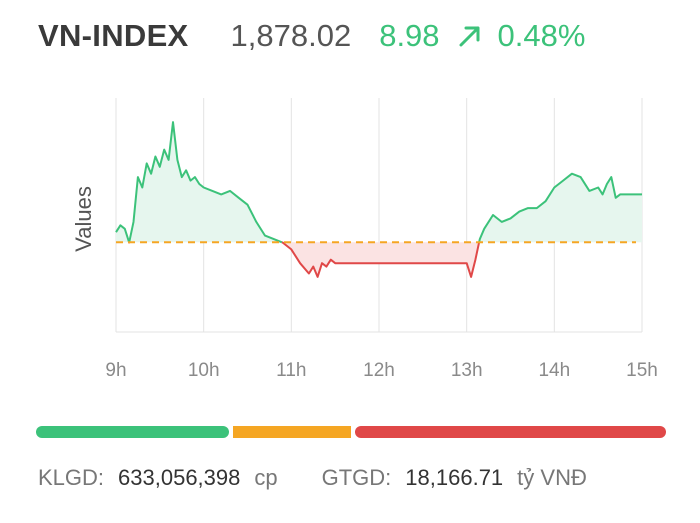 The height and width of the screenshot is (523, 700). Describe the element at coordinates (541, 35) in the screenshot. I see `index-change-percent: 0.48%` at that location.